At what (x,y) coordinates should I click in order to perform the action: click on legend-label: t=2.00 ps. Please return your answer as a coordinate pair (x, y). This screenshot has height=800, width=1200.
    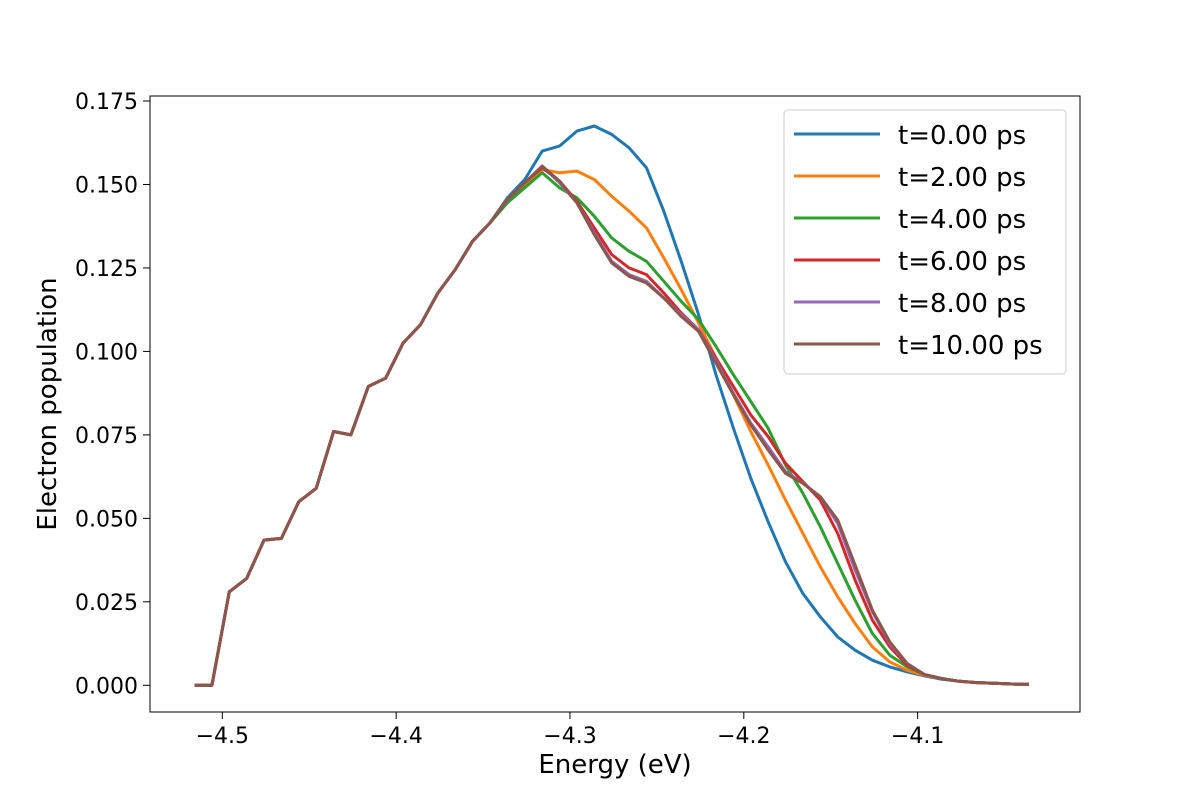
    Looking at the image, I should click on (962, 178).